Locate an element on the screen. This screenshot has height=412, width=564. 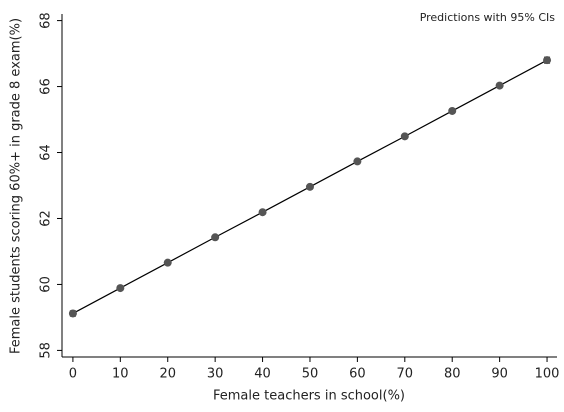
x-tick-label: 60 is located at coordinates (357, 374).